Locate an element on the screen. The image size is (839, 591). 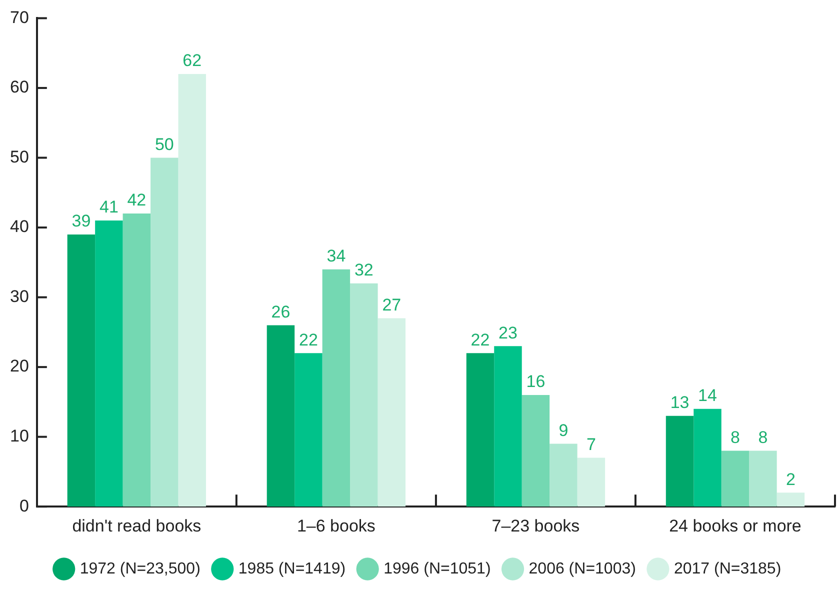
data-label: 7 is located at coordinates (591, 444).